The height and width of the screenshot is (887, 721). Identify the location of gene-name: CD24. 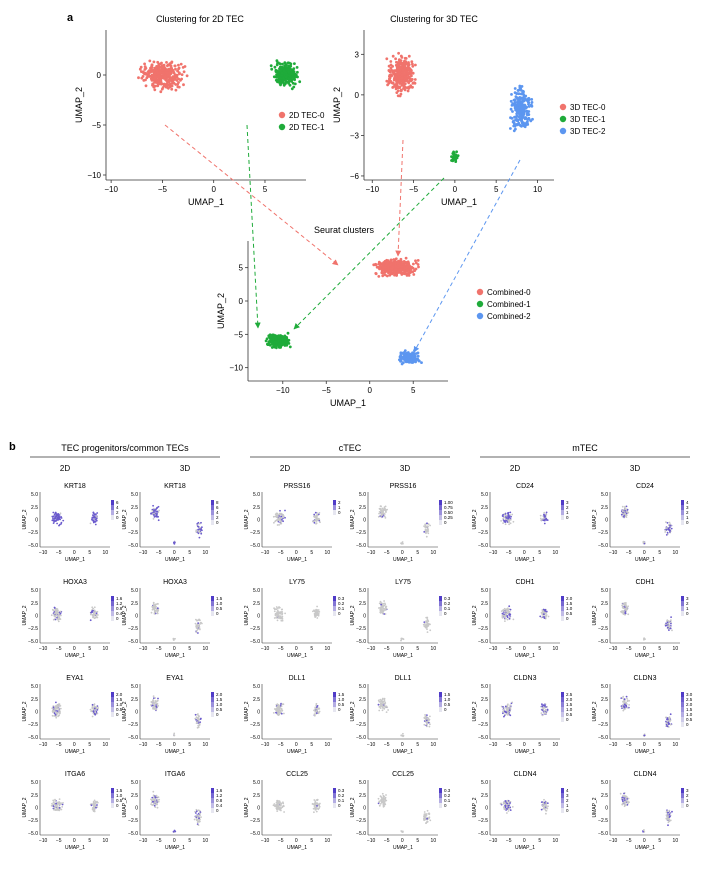
(525, 486).